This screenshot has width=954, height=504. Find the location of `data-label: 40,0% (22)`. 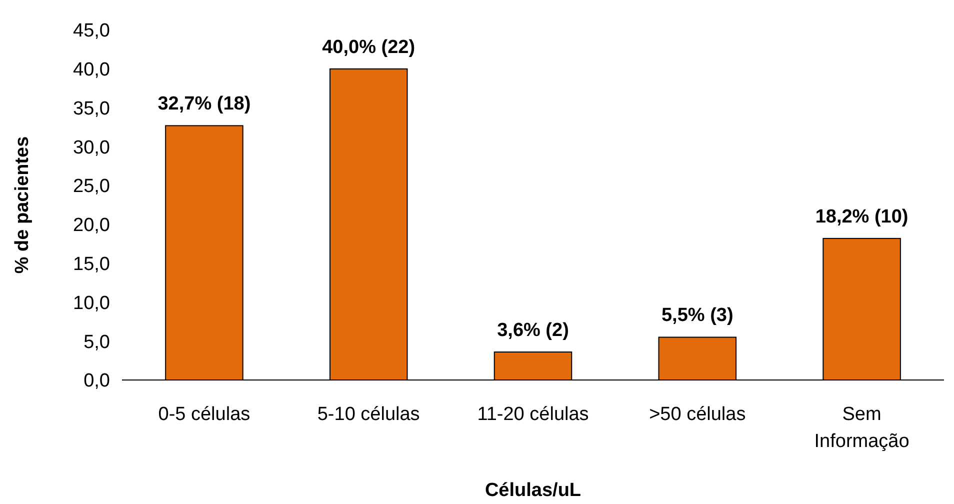

data-label: 40,0% (22) is located at coordinates (369, 47).